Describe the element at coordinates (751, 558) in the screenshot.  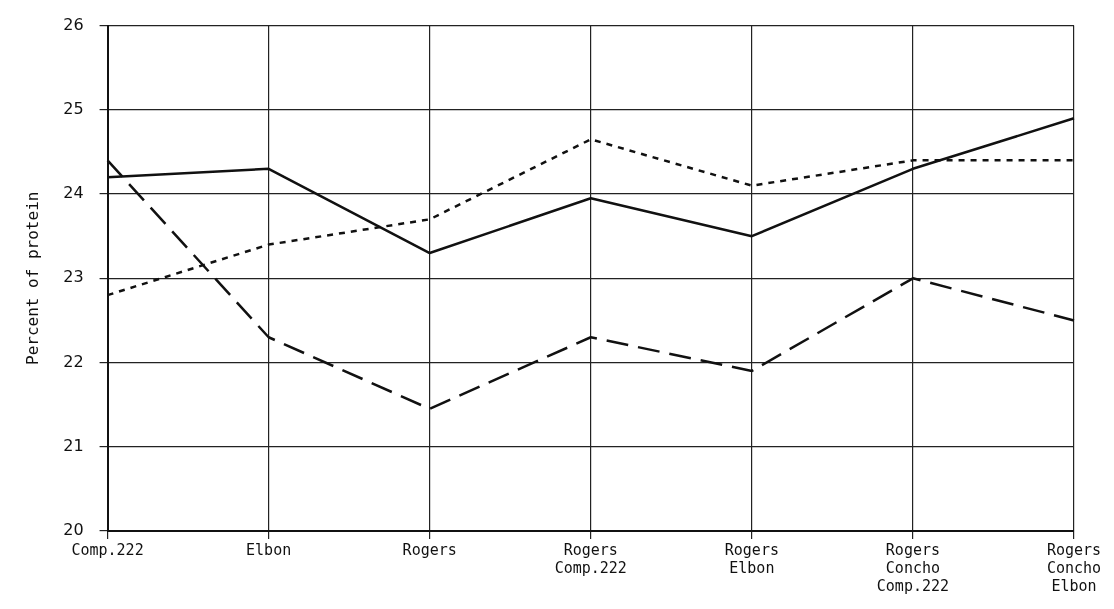
I see `x-tick-label: Rogers Elbon` at that location.